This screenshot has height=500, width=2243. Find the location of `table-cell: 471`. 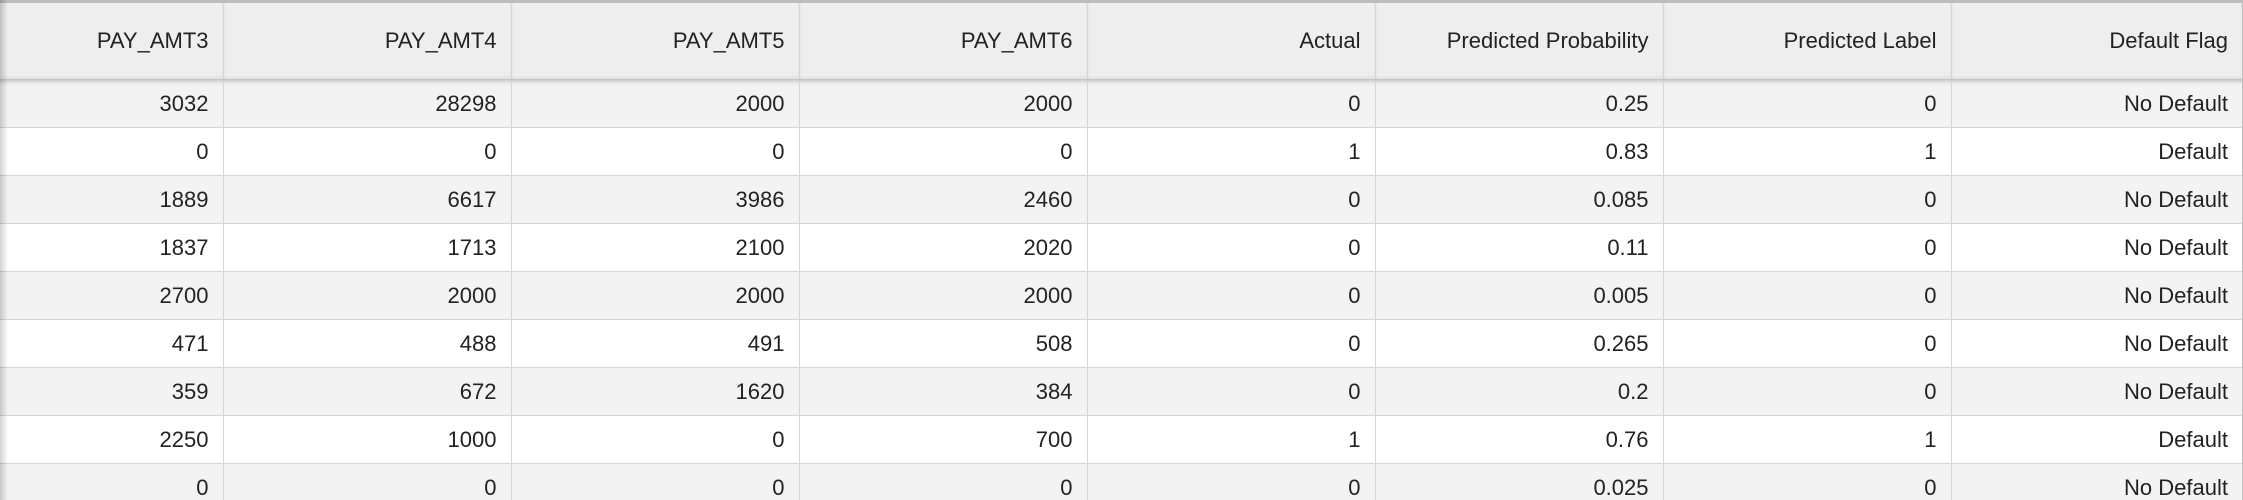

table-cell: 471 is located at coordinates (112, 343).